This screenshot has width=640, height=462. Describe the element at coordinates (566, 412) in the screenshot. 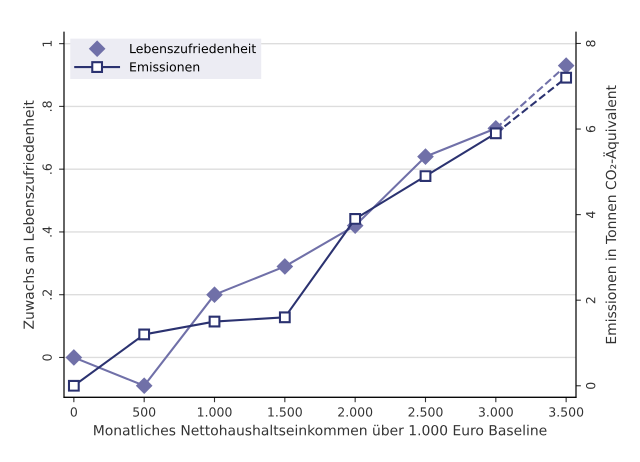

I see `x-tick-label: 3.500` at that location.